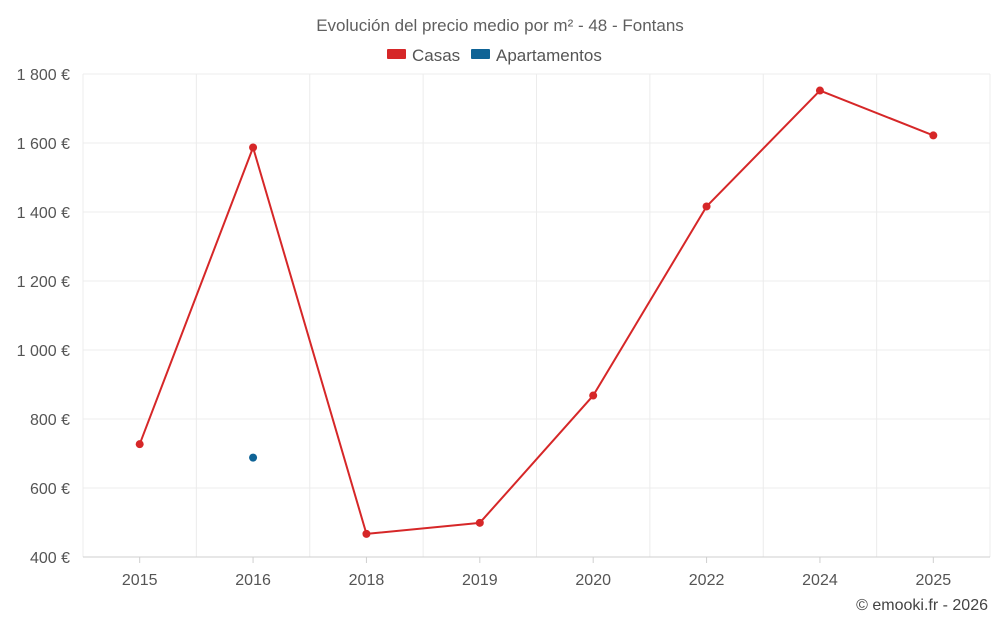 The height and width of the screenshot is (625, 1000). I want to click on legend-item-casas: Casas, so click(423, 55).